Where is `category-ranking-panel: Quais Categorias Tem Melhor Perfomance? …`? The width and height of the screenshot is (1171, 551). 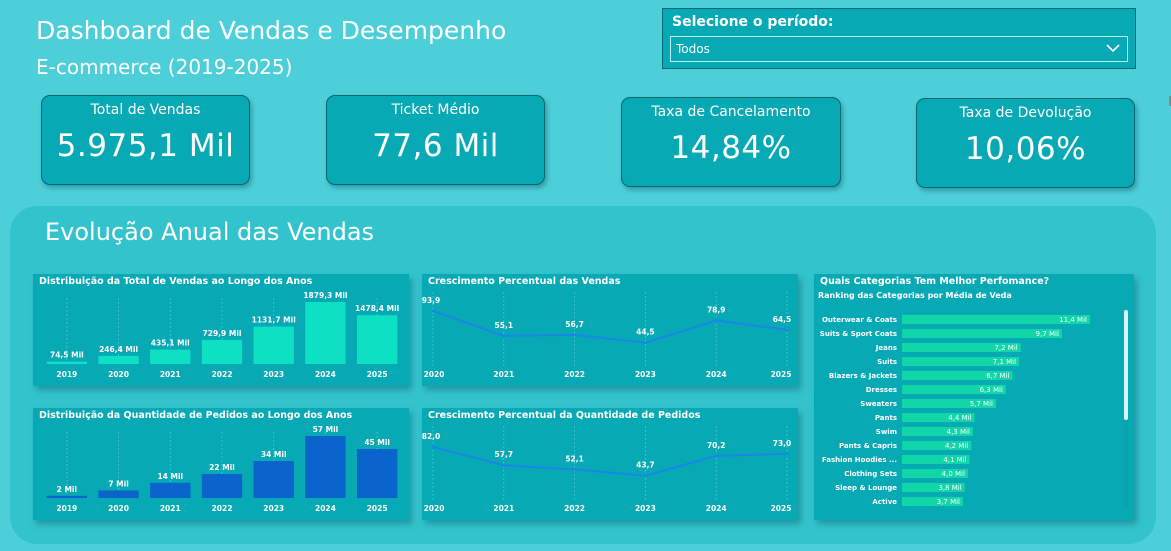 category-ranking-panel: Quais Categorias Tem Melhor Perfomance? … is located at coordinates (974, 397).